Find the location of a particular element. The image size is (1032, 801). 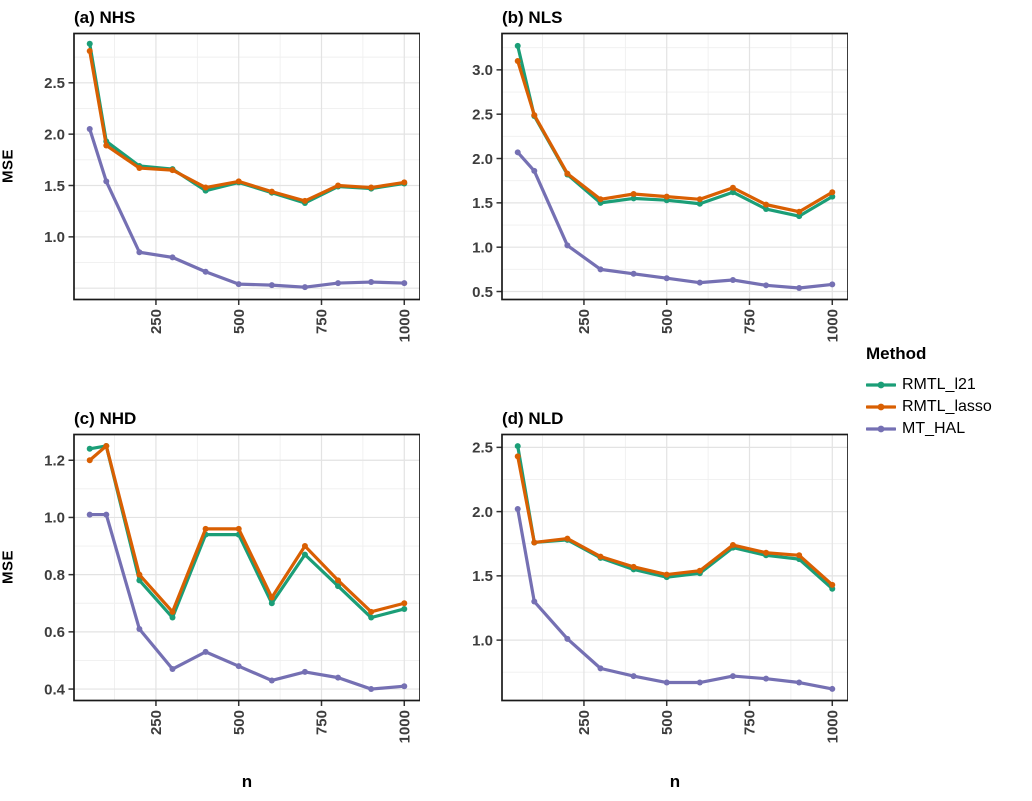

panel-c-title: (c) NHD is located at coordinates (105, 418).